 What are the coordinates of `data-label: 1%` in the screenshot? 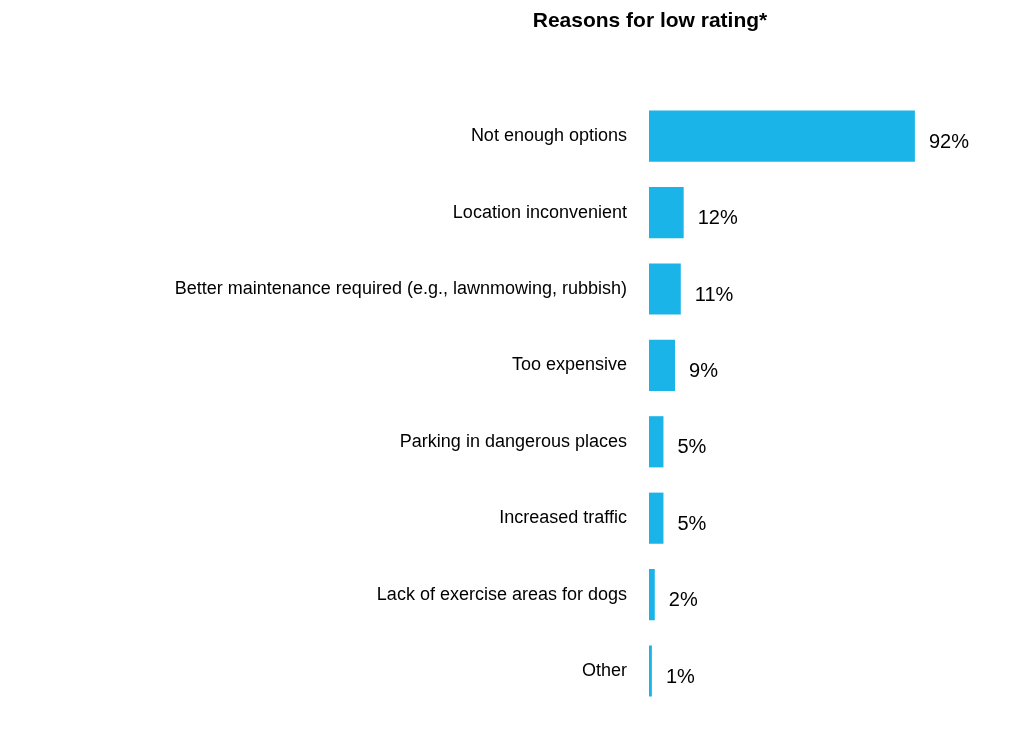 It's located at (680, 675).